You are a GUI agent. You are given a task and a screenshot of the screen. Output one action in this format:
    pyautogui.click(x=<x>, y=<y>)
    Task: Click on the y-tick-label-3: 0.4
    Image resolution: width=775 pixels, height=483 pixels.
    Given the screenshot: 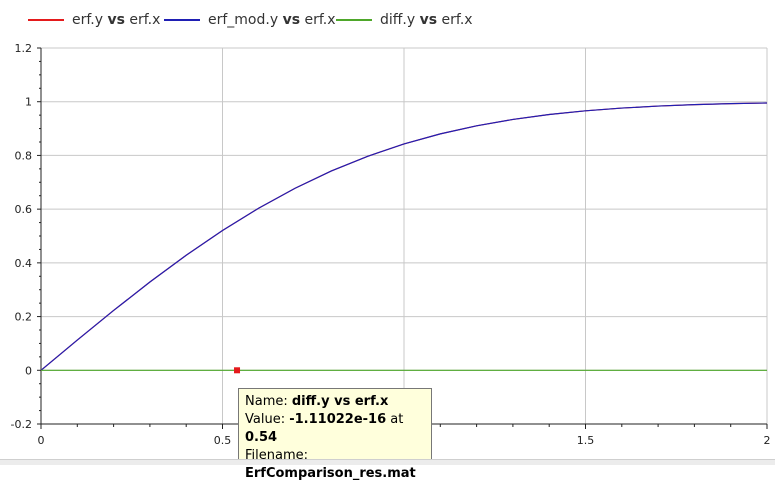 What is the action you would take?
    pyautogui.click(x=24, y=263)
    